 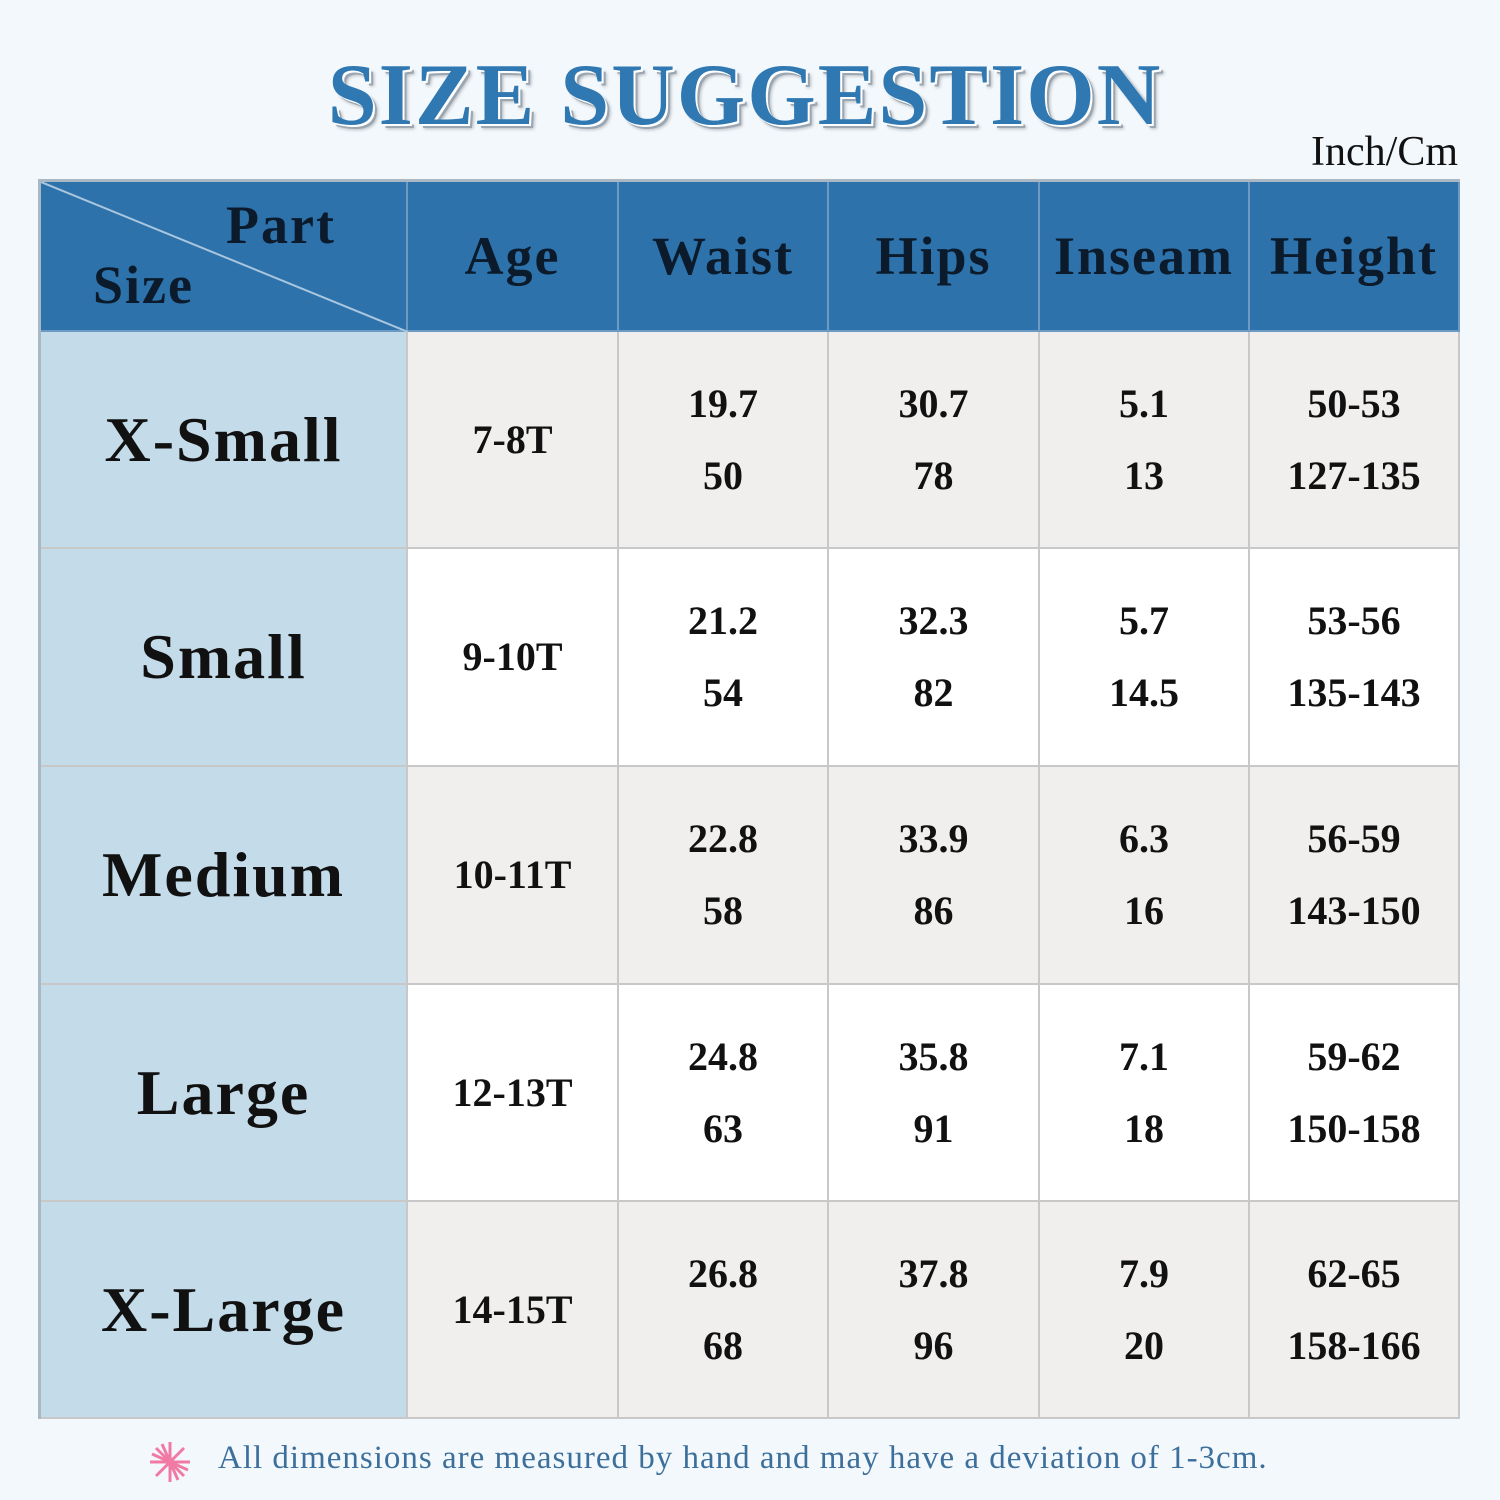 I want to click on size-cell: 7.1 18, so click(x=1145, y=1093).